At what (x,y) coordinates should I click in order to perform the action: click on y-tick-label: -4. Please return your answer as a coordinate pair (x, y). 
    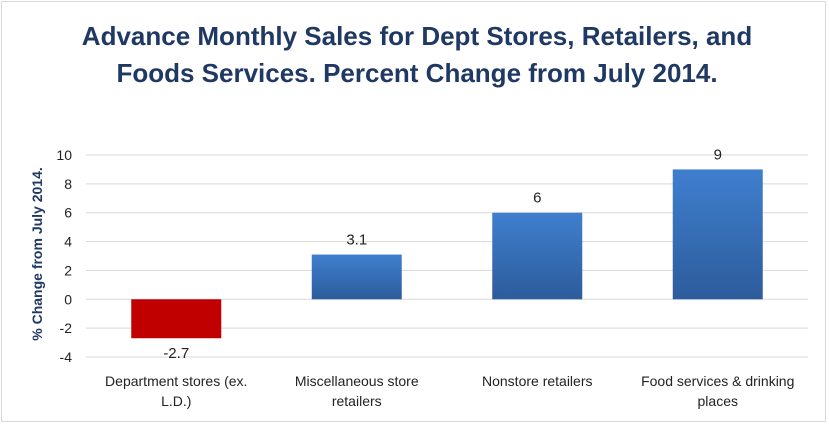
    Looking at the image, I should click on (66, 357).